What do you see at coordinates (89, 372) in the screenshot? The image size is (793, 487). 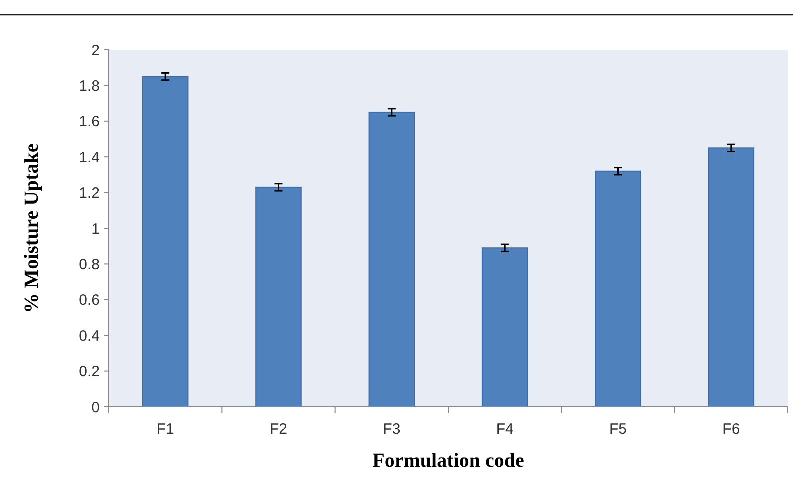 I see `y-tick-label: 0.2` at bounding box center [89, 372].